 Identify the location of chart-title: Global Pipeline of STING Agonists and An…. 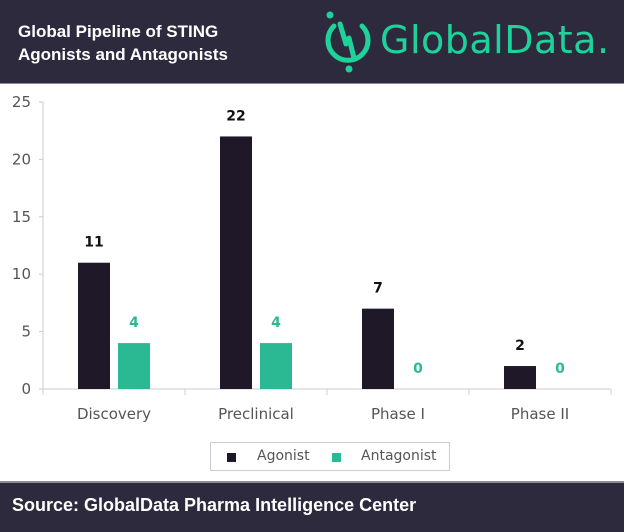
(123, 43).